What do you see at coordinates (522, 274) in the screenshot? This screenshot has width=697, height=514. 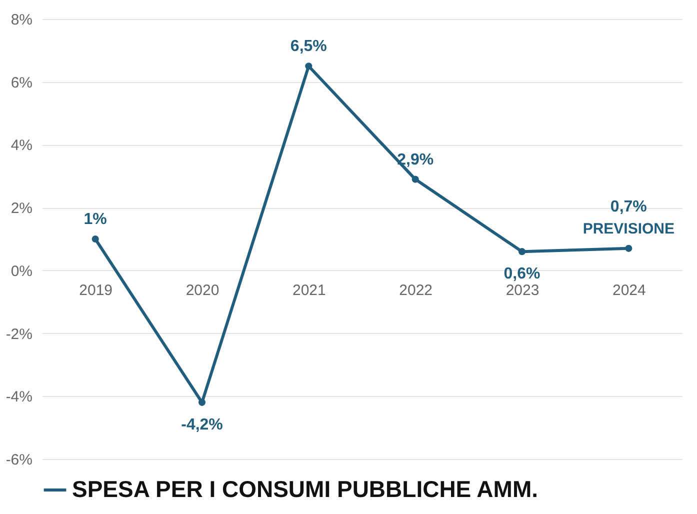 I see `data-label: 0,6%` at bounding box center [522, 274].